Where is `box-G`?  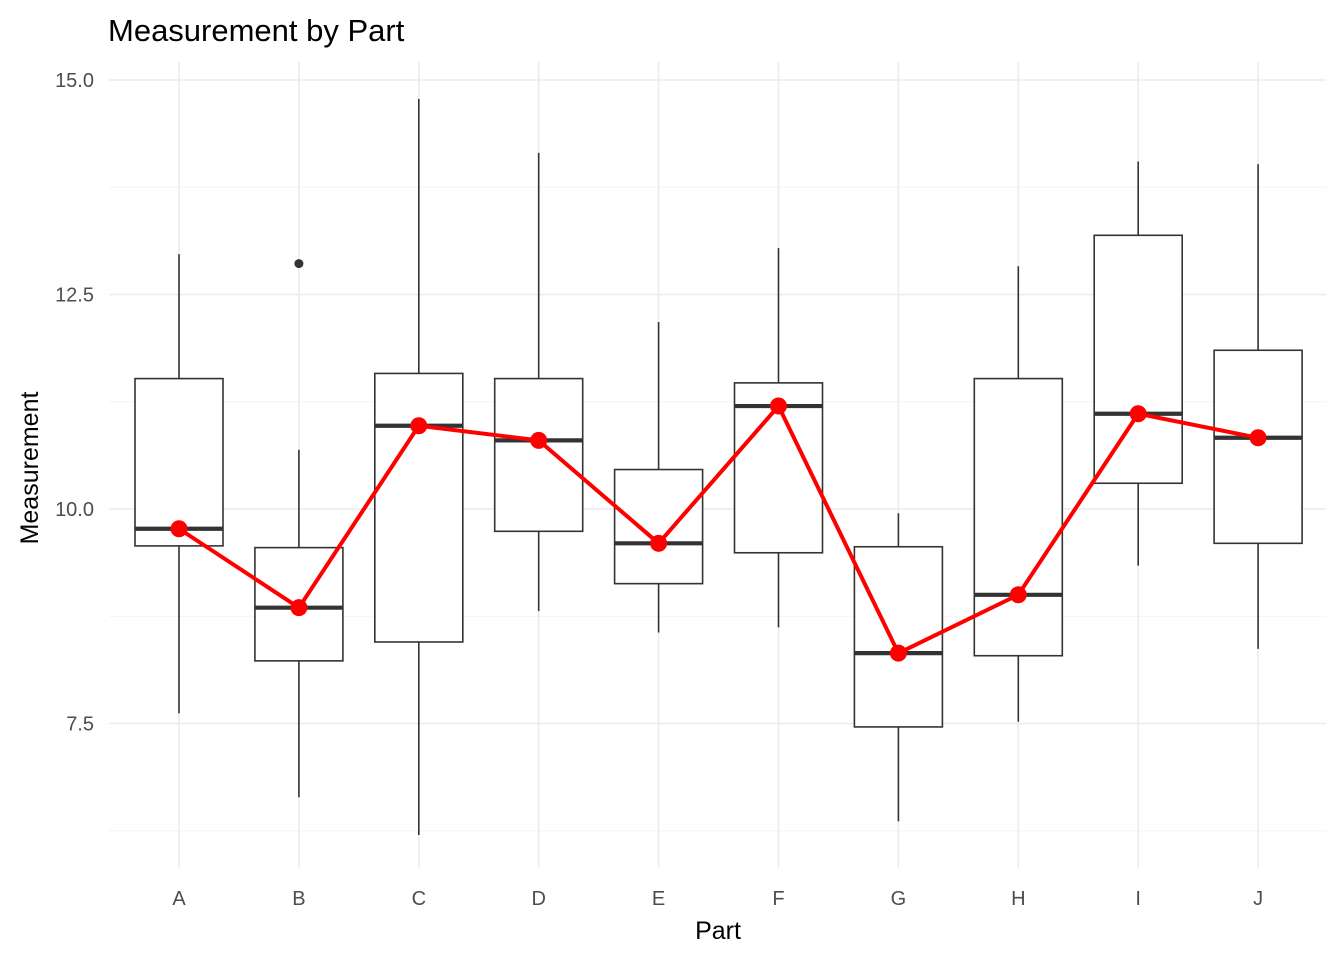 box-G is located at coordinates (898, 667).